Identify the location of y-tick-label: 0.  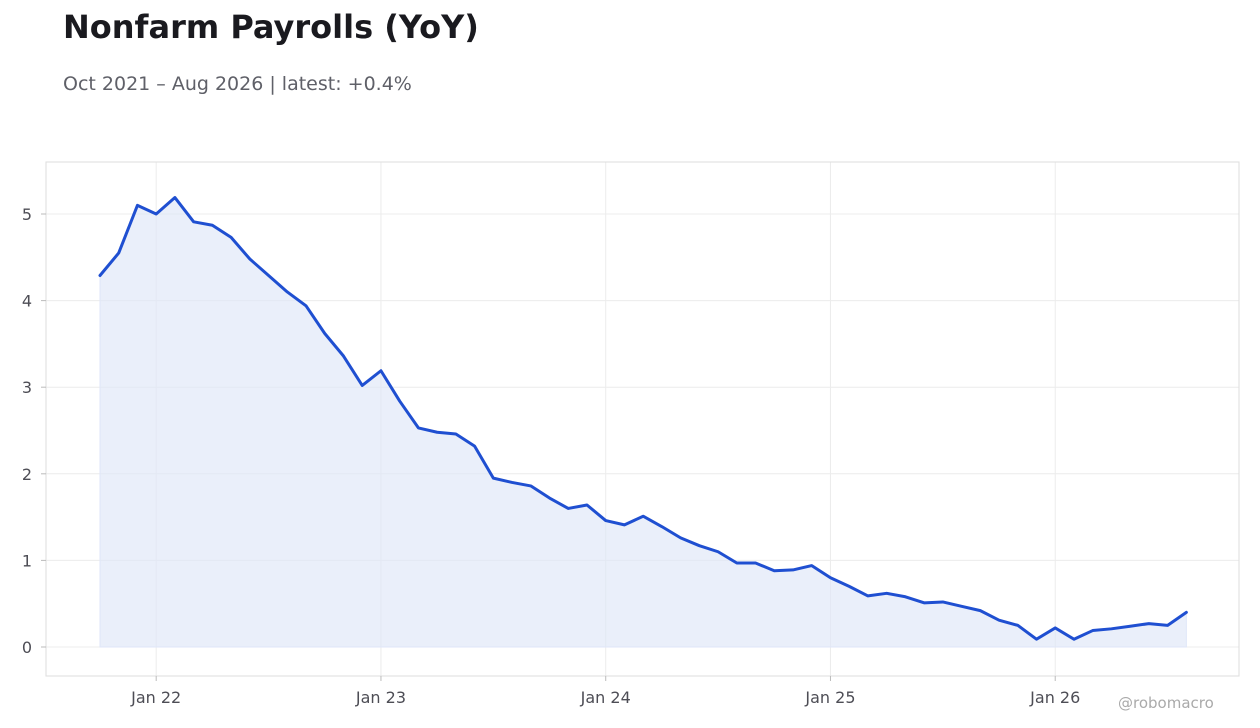
(27, 647).